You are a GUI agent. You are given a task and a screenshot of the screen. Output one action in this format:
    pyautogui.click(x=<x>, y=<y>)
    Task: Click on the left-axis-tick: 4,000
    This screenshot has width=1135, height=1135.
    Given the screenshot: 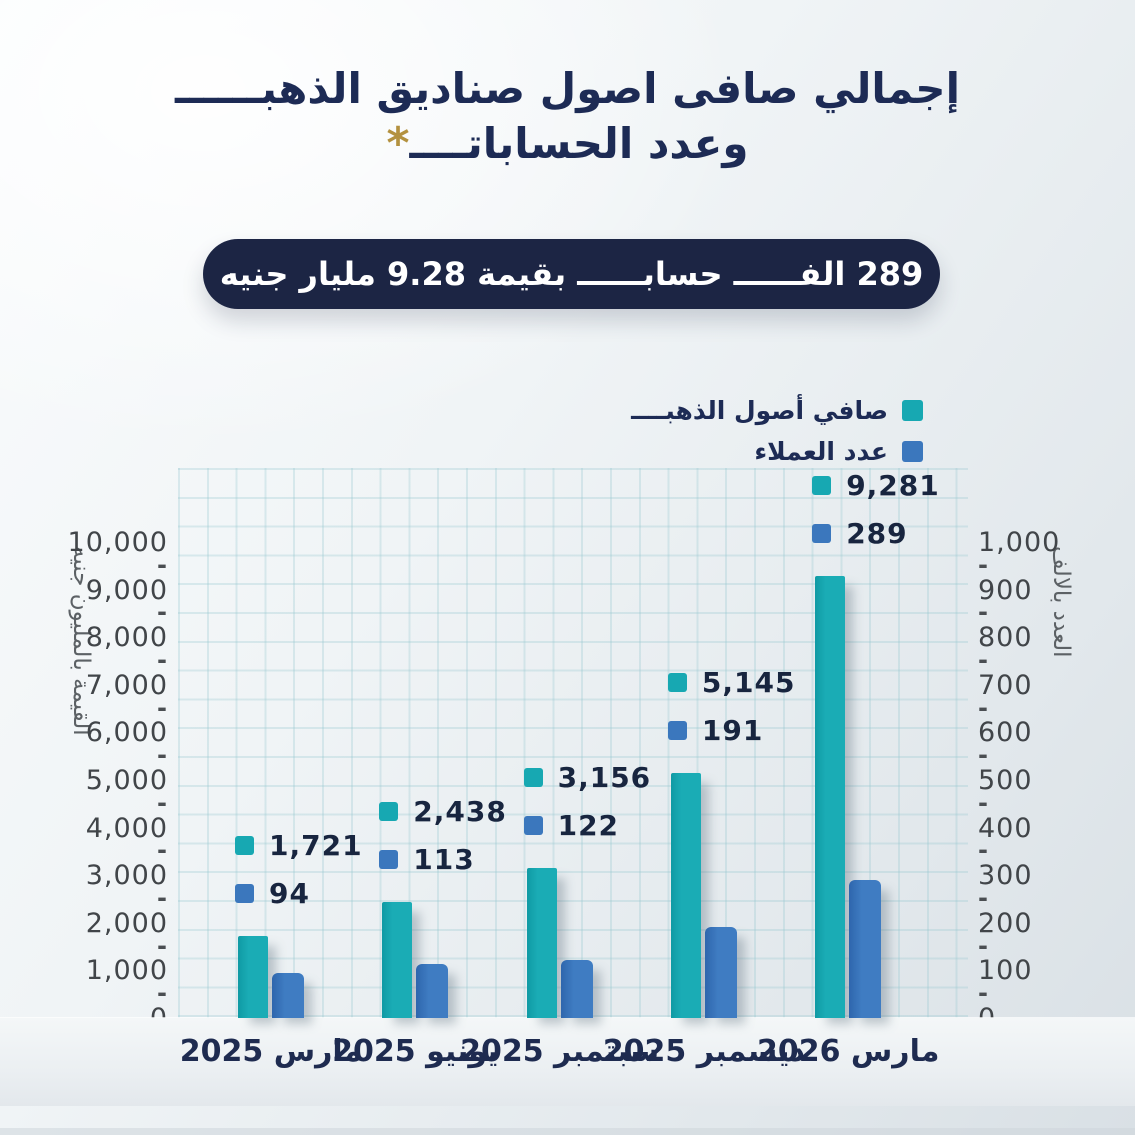 What is the action you would take?
    pyautogui.click(x=126, y=828)
    